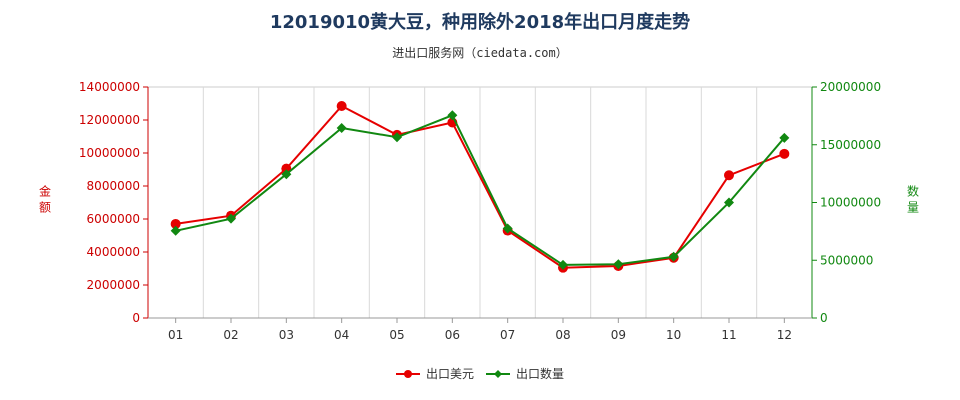  I want to click on legend-label-2: 出口数量, so click(540, 373).